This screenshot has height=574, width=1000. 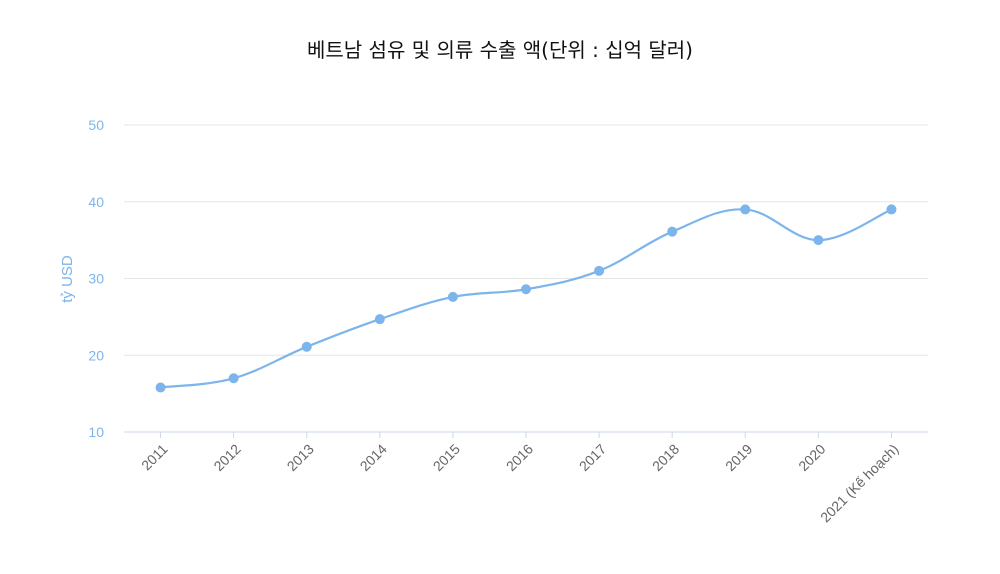 I want to click on x-tick-label: 2014, so click(x=373, y=457).